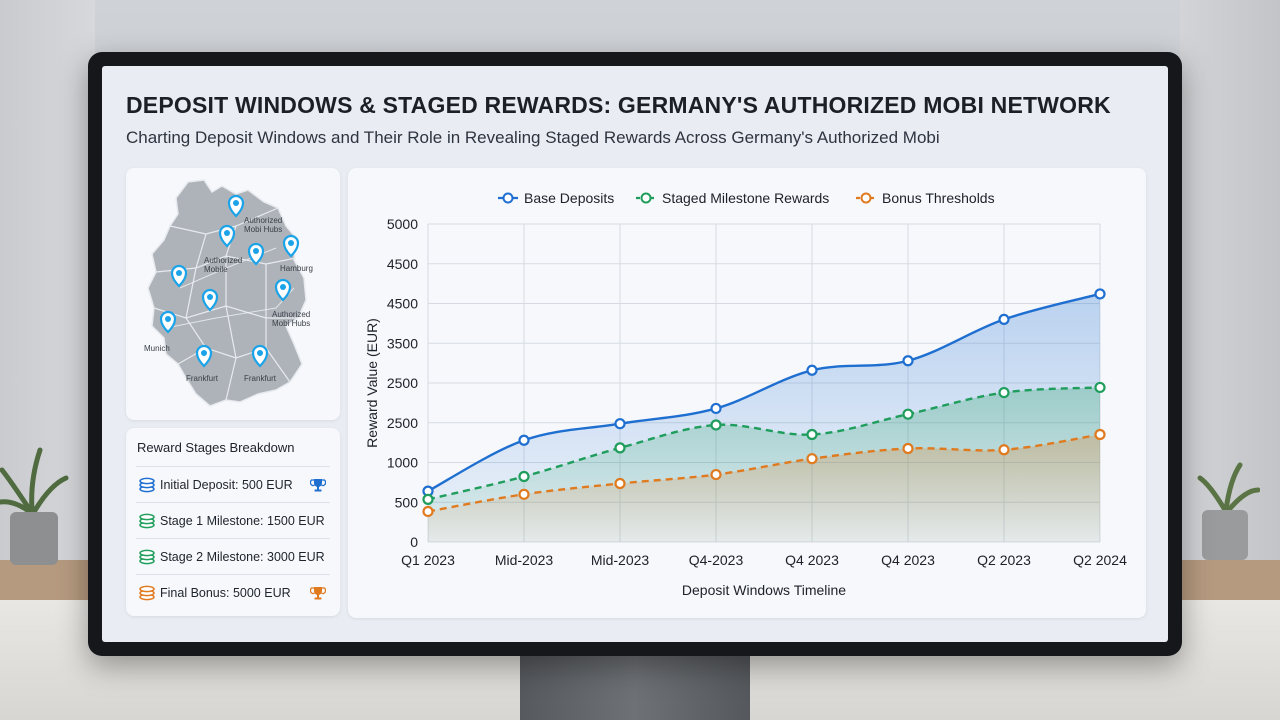 This screenshot has width=1280, height=720. Describe the element at coordinates (569, 198) in the screenshot. I see `legend-label: Base Deposits` at that location.